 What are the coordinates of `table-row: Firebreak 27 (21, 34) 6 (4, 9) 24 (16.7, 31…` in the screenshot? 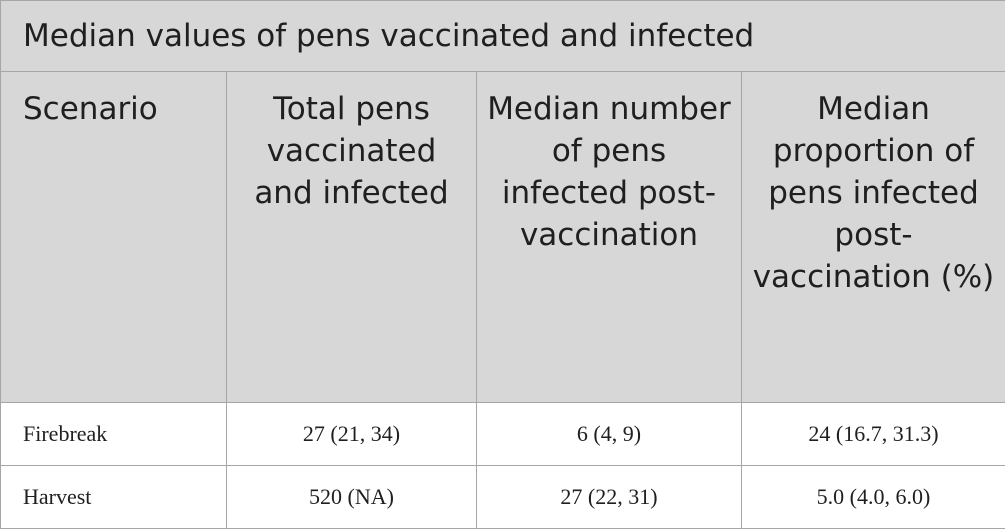 It's located at (502, 434).